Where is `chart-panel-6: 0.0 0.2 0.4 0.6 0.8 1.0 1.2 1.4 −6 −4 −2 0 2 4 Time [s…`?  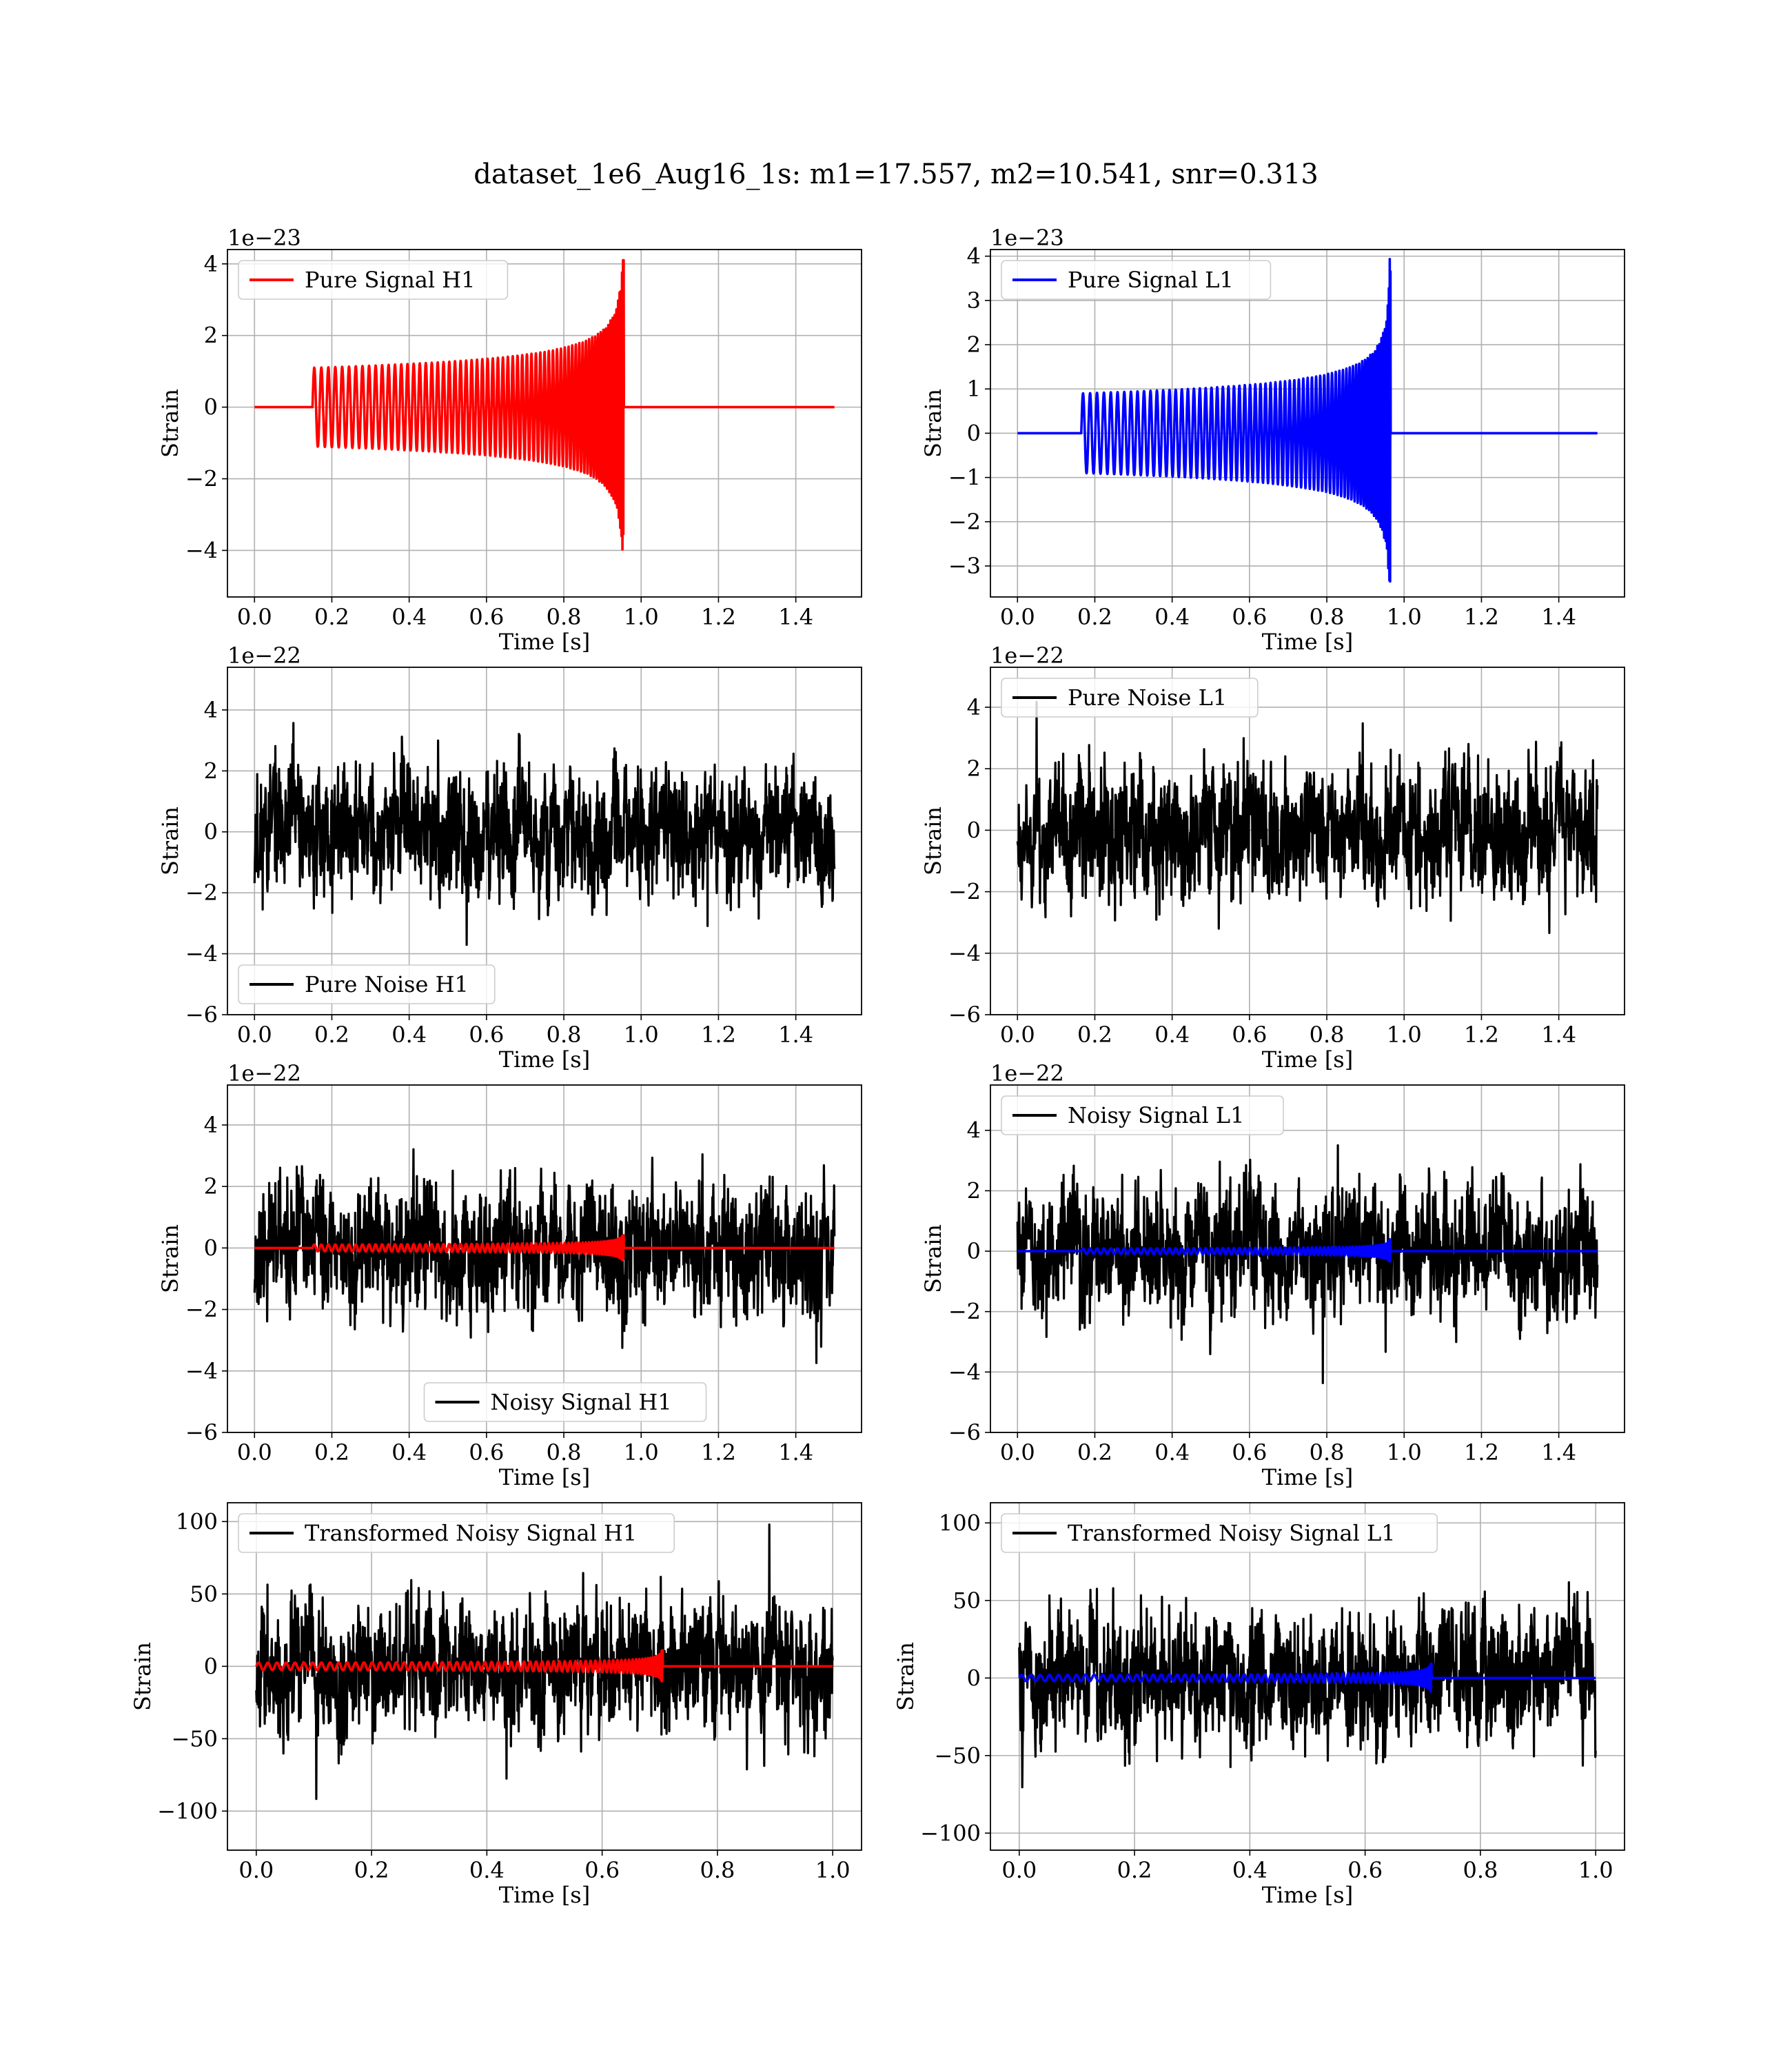
chart-panel-6: 0.0 0.2 0.4 0.6 0.8 1.0 1.2 1.4 −6 −4 −2 0 2 4 Time [s… is located at coordinates (1272, 1275).